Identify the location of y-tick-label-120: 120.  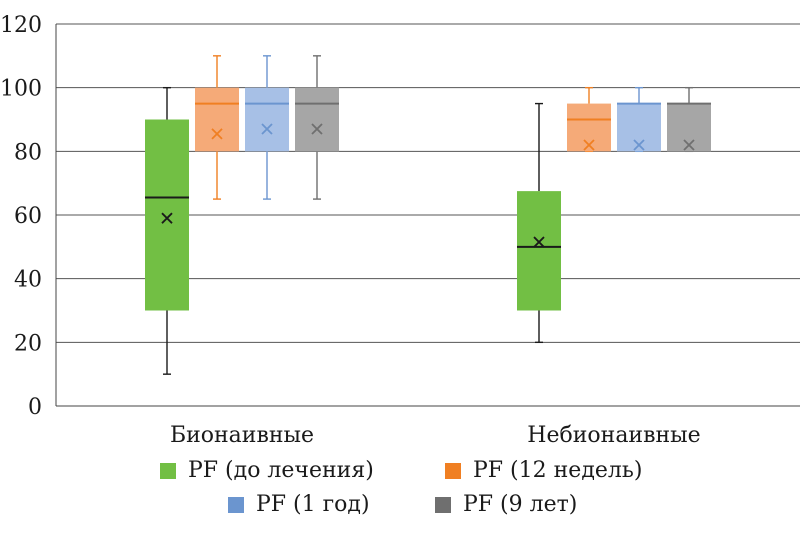
(21, 25).